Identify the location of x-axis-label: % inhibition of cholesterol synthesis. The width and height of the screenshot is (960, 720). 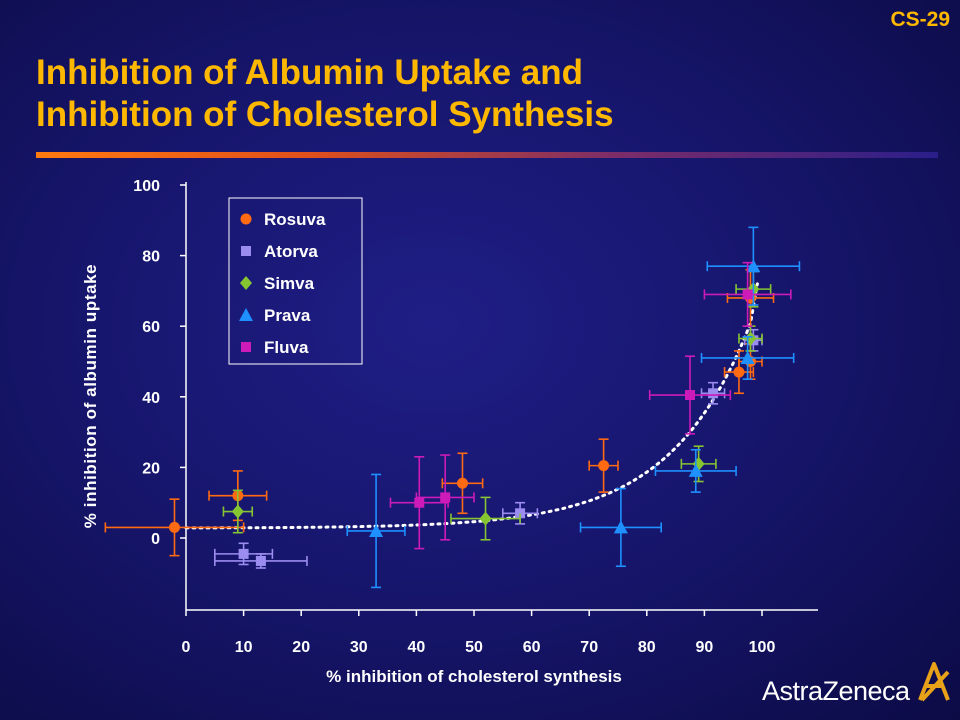
(474, 676).